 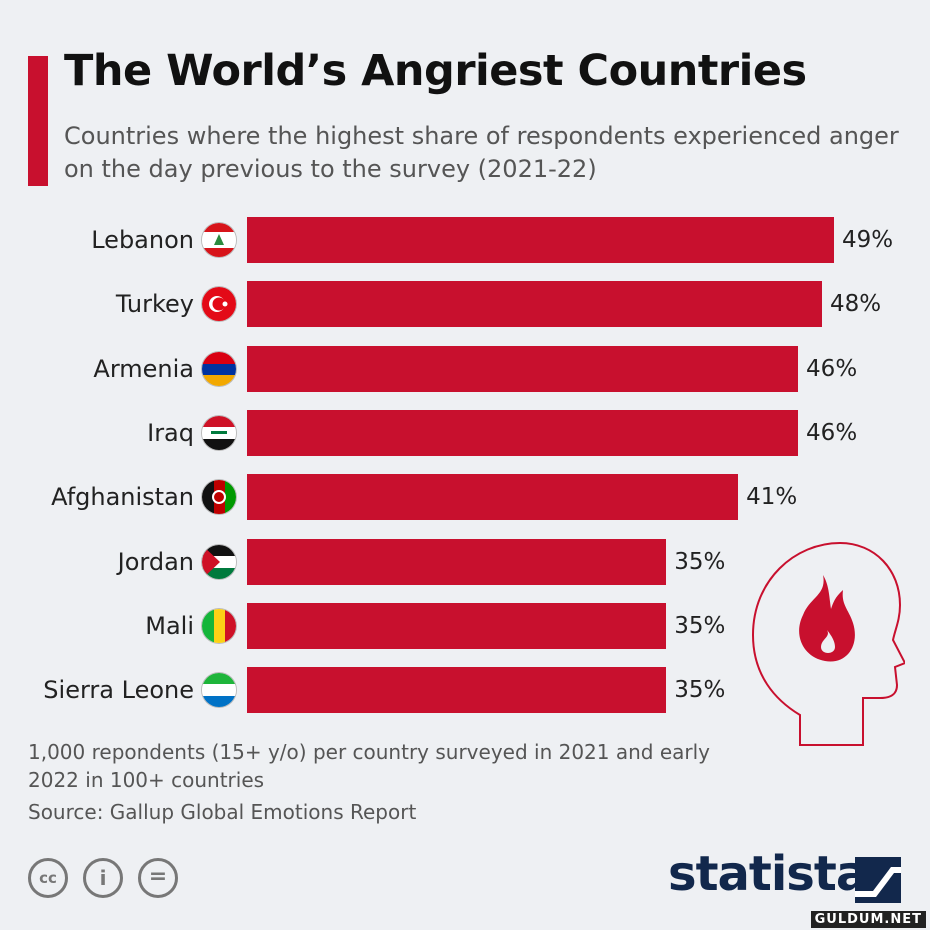 What do you see at coordinates (48, 878) in the screenshot?
I see `creative-commons-icon: cc` at bounding box center [48, 878].